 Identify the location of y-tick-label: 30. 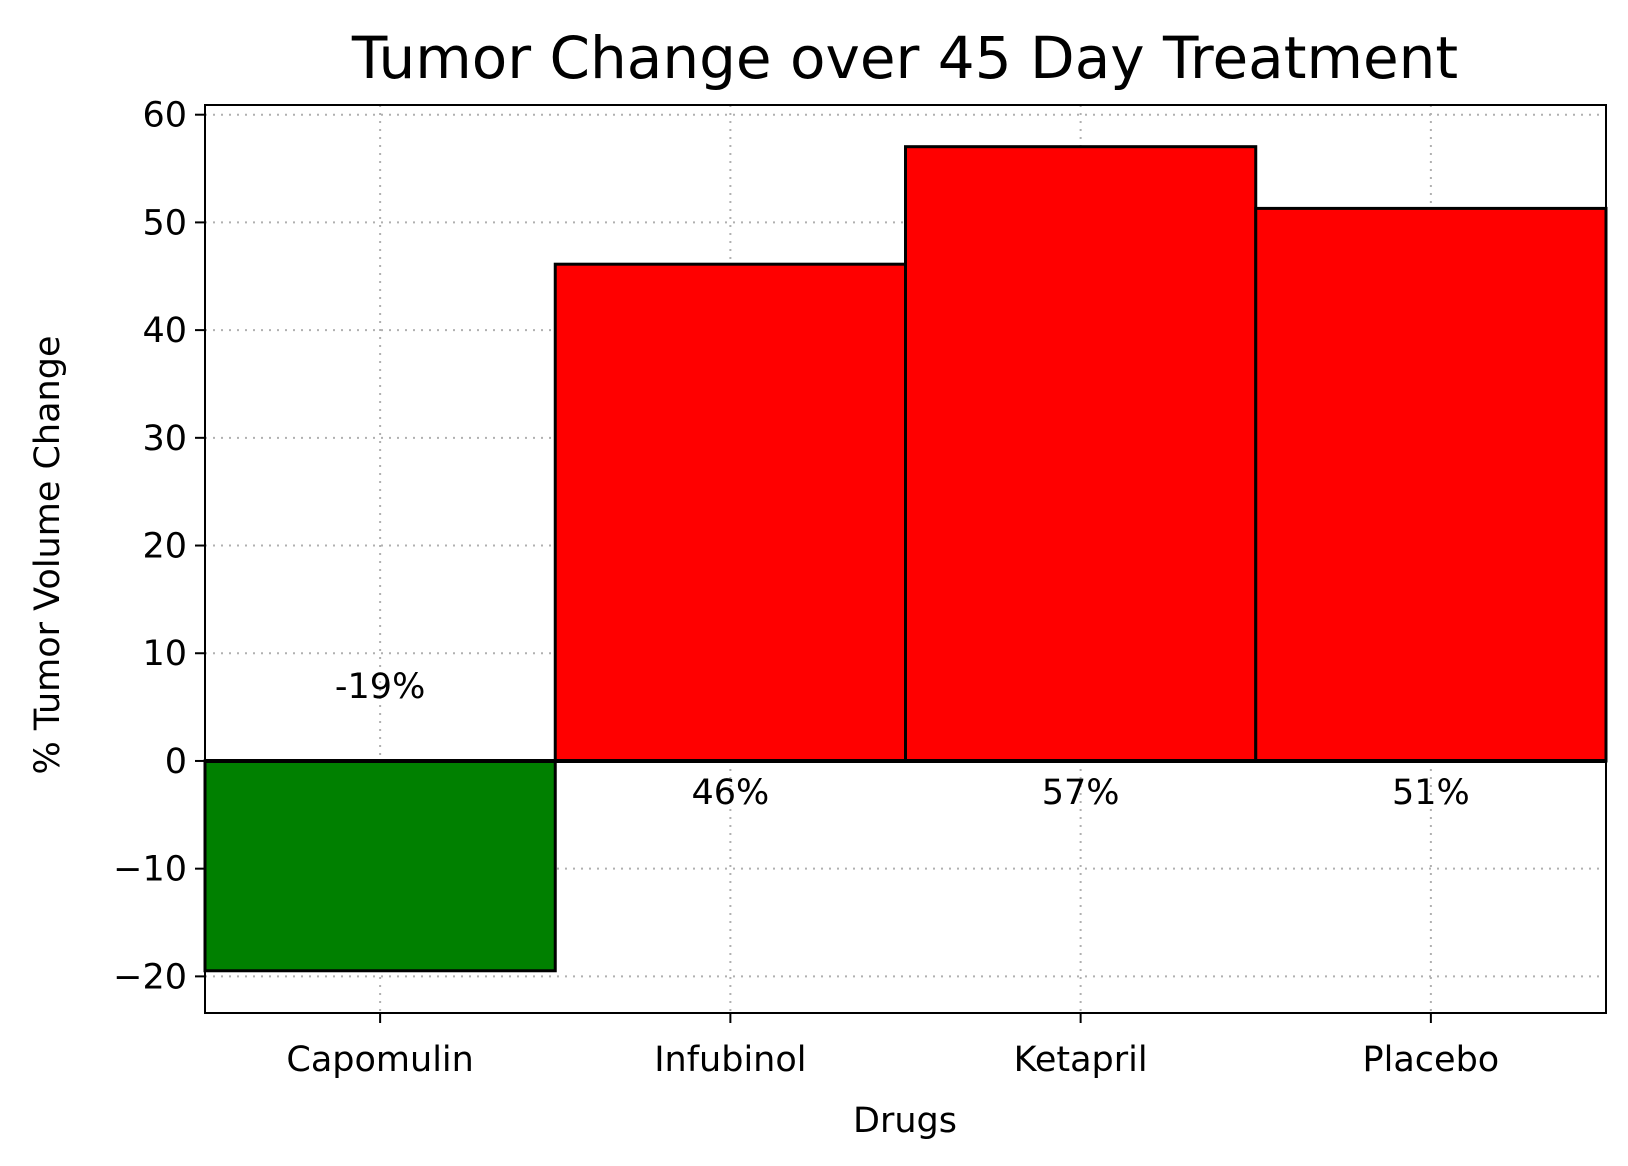
(164, 439).